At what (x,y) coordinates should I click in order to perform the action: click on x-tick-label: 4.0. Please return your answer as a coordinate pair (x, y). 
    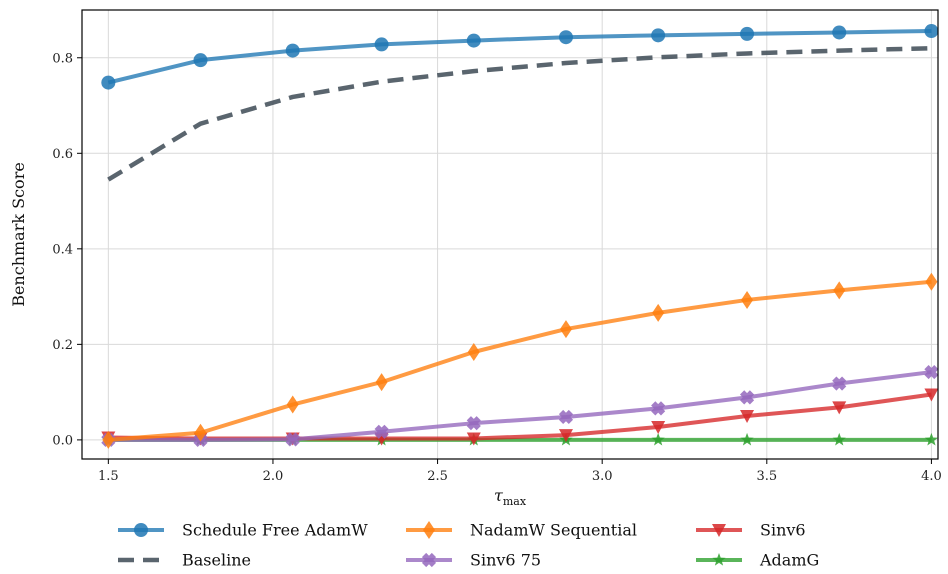
    Looking at the image, I should click on (931, 476).